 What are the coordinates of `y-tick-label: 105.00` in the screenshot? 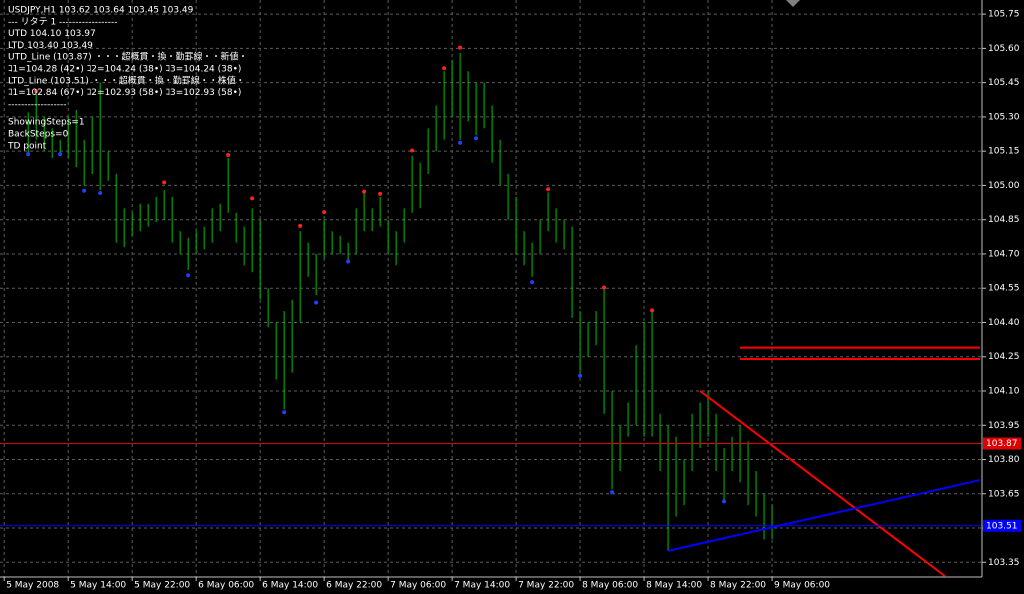 It's located at (1004, 186).